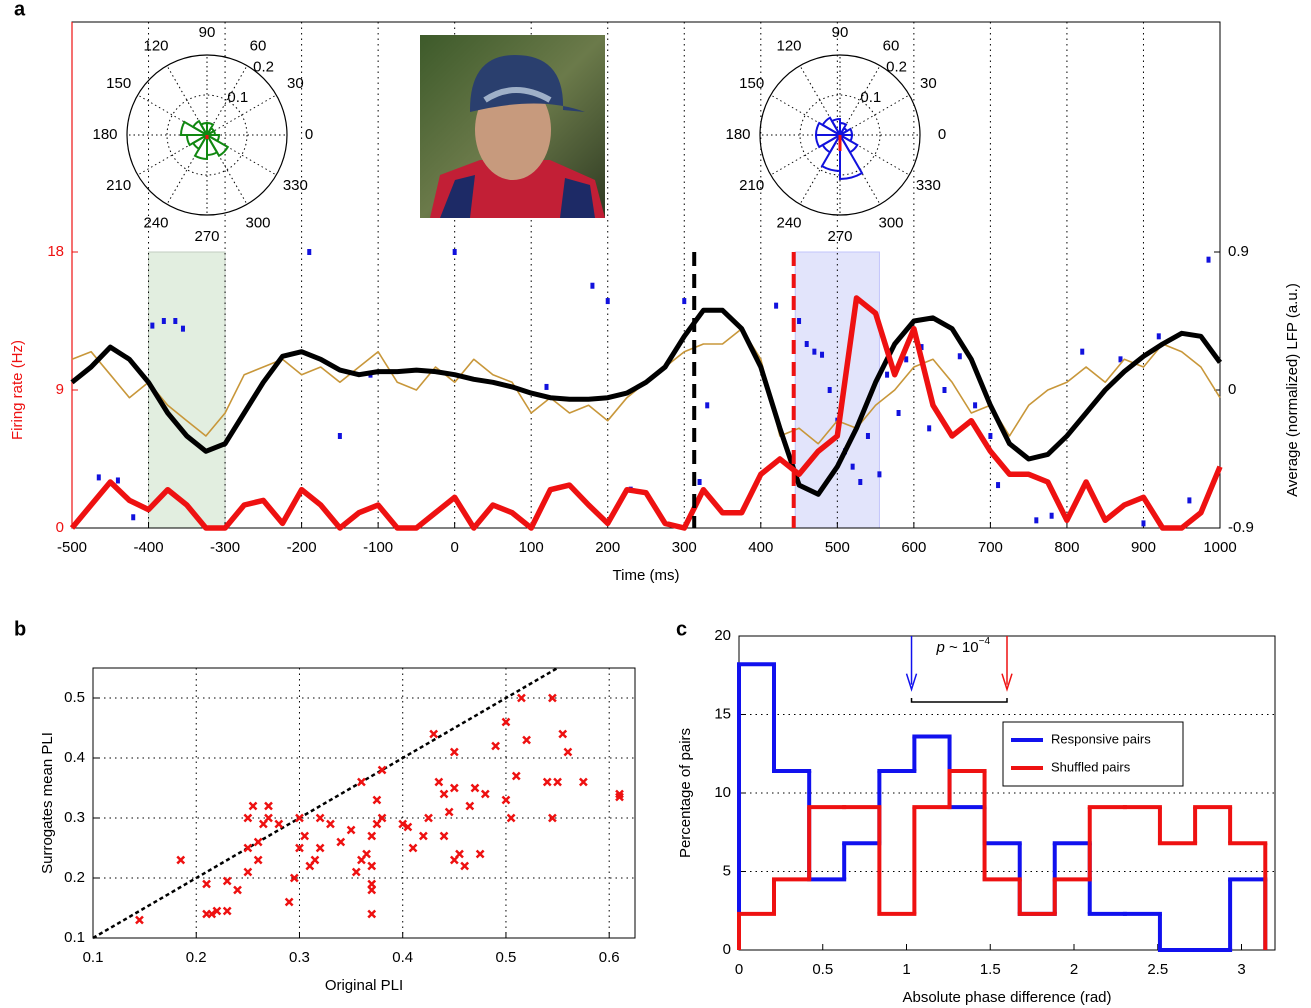  Describe the element at coordinates (454, 547) in the screenshot. I see `x-tick-label: 0` at that location.